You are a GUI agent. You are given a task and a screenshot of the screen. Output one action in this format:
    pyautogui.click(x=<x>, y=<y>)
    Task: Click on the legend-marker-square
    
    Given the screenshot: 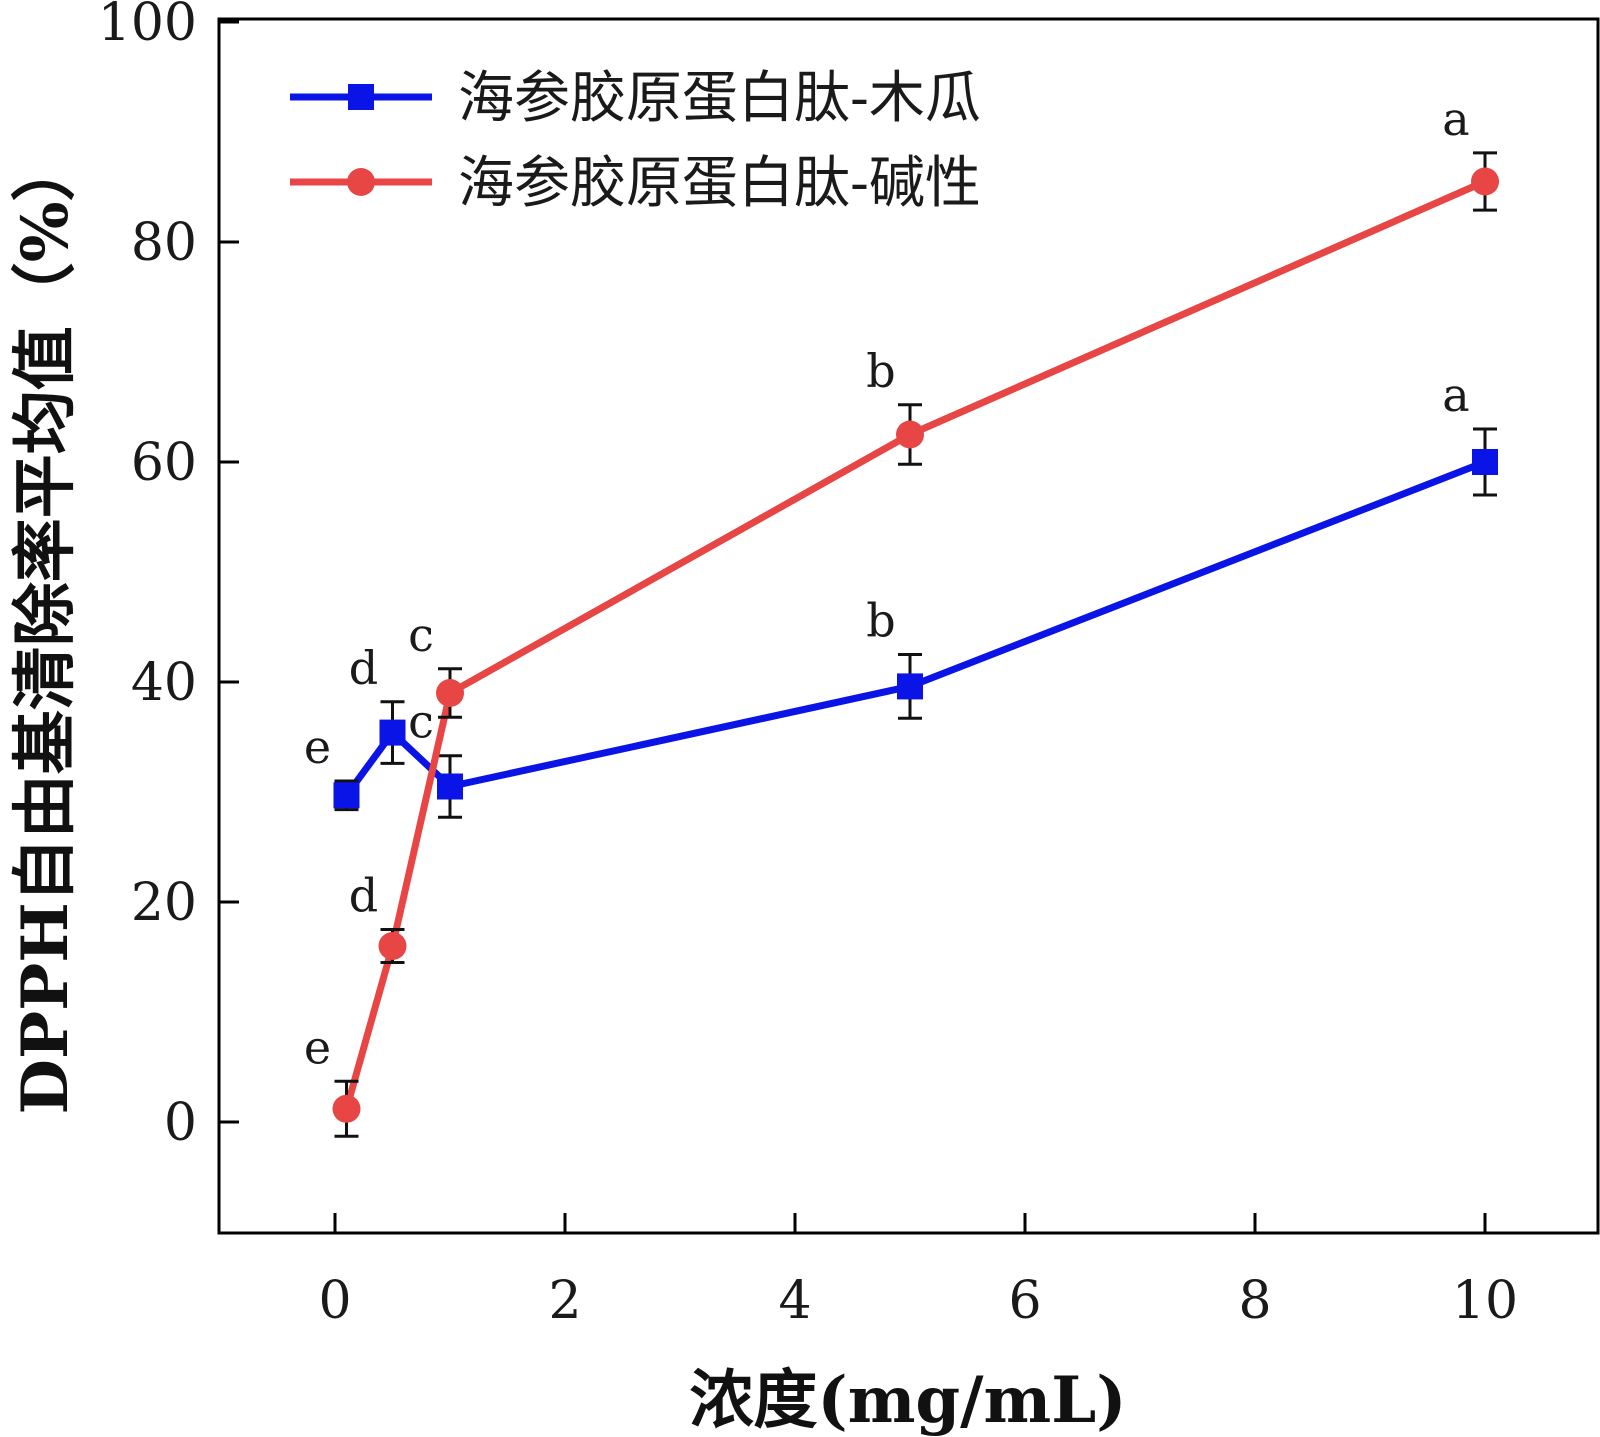 What is the action you would take?
    pyautogui.click(x=361, y=97)
    